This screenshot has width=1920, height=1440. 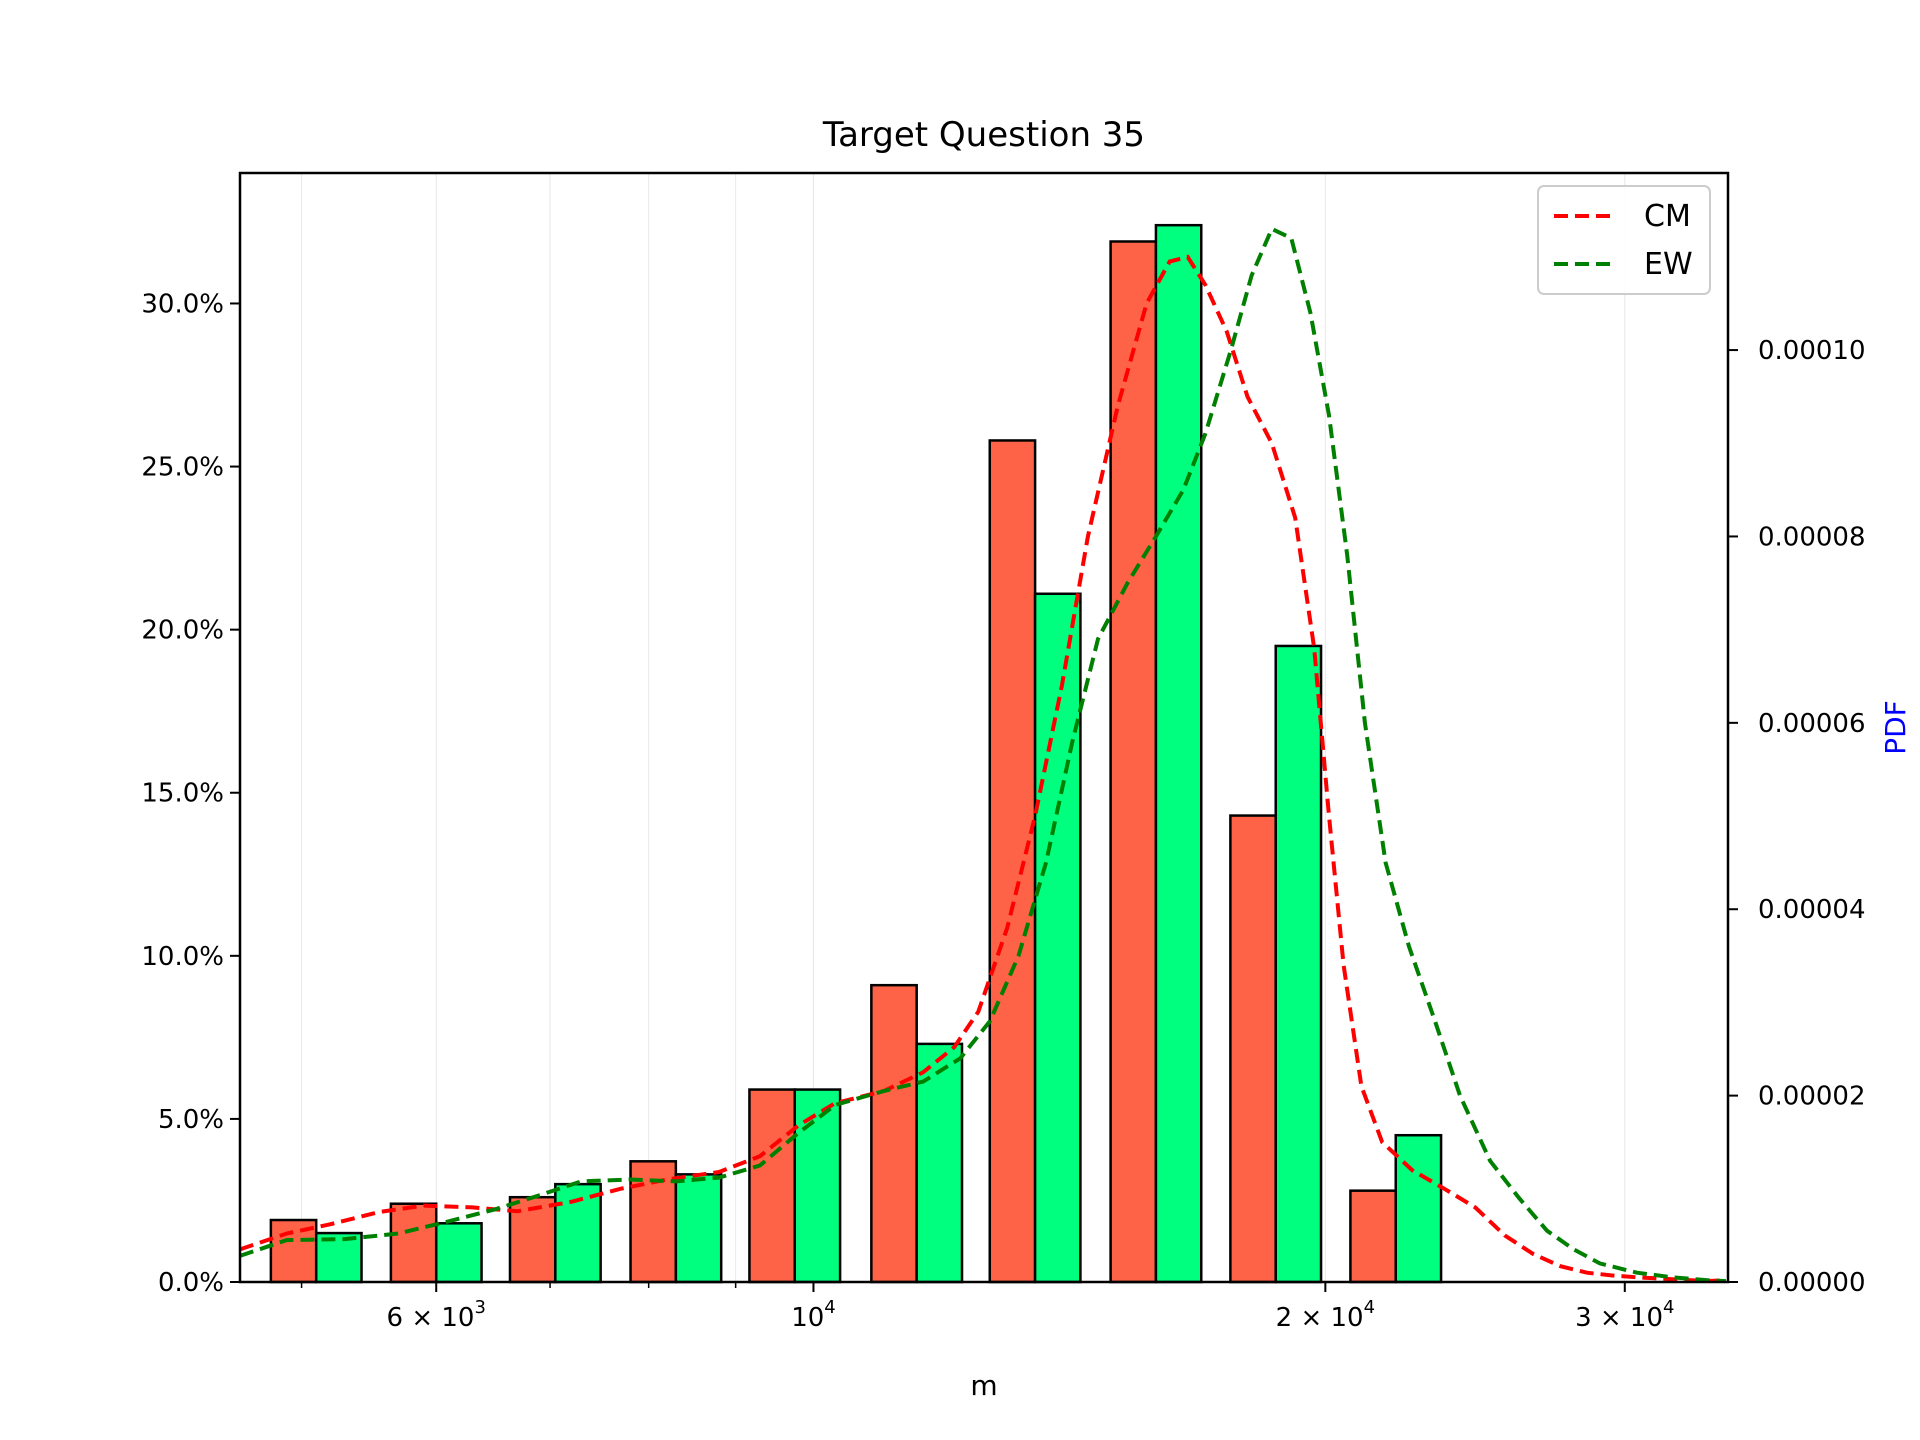 I want to click on y2-tick-label: 0.00006, so click(x=1812, y=724).